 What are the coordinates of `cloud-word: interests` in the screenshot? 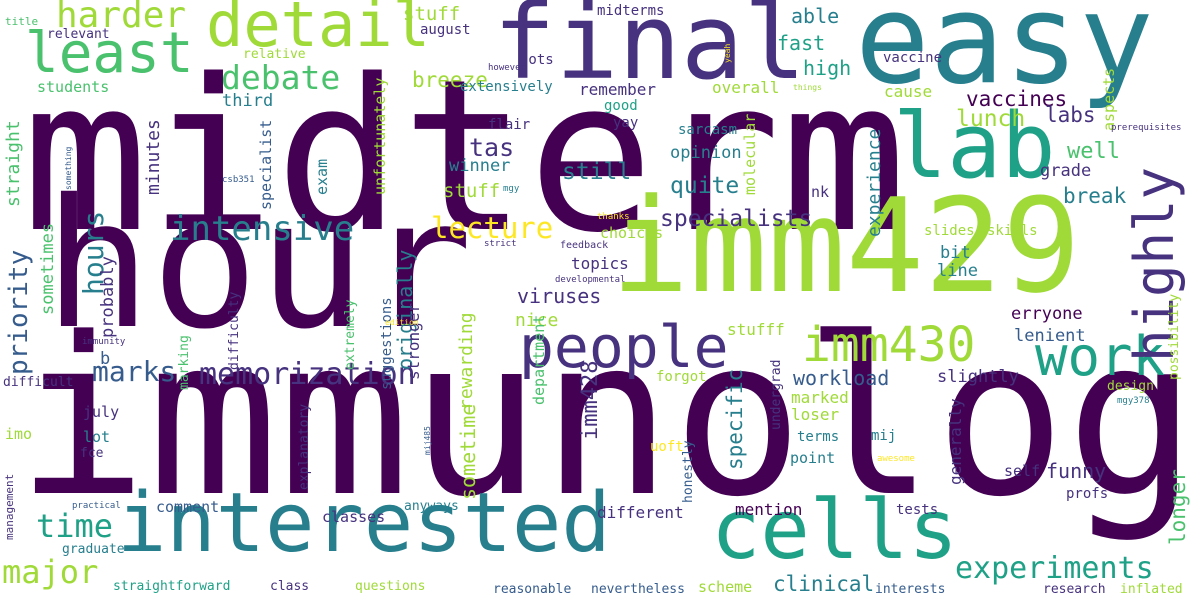 It's located at (910, 589).